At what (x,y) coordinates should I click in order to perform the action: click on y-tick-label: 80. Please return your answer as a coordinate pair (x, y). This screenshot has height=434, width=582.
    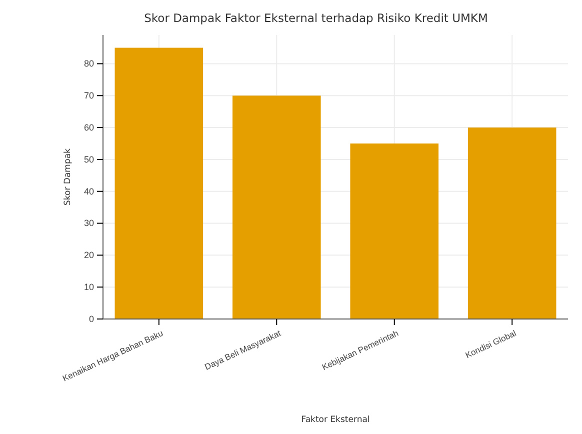
    Looking at the image, I should click on (89, 63).